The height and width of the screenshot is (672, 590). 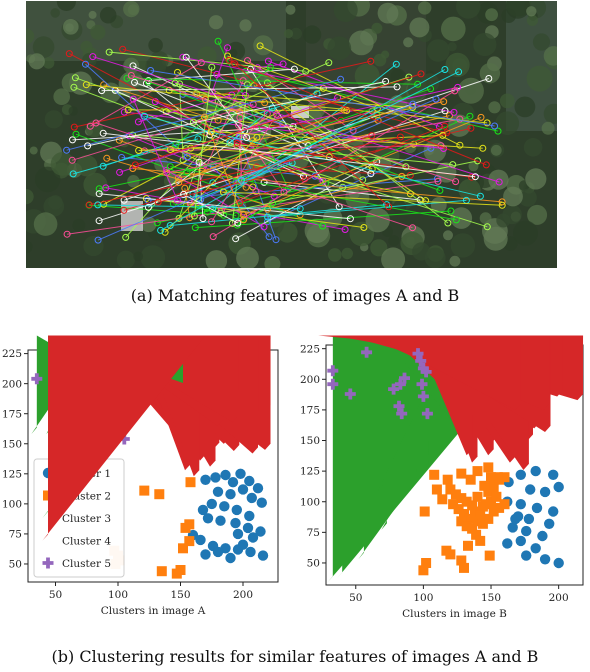 What do you see at coordinates (295, 295) in the screenshot?
I see `caption-a: (a) Matching features of images A and B` at bounding box center [295, 295].